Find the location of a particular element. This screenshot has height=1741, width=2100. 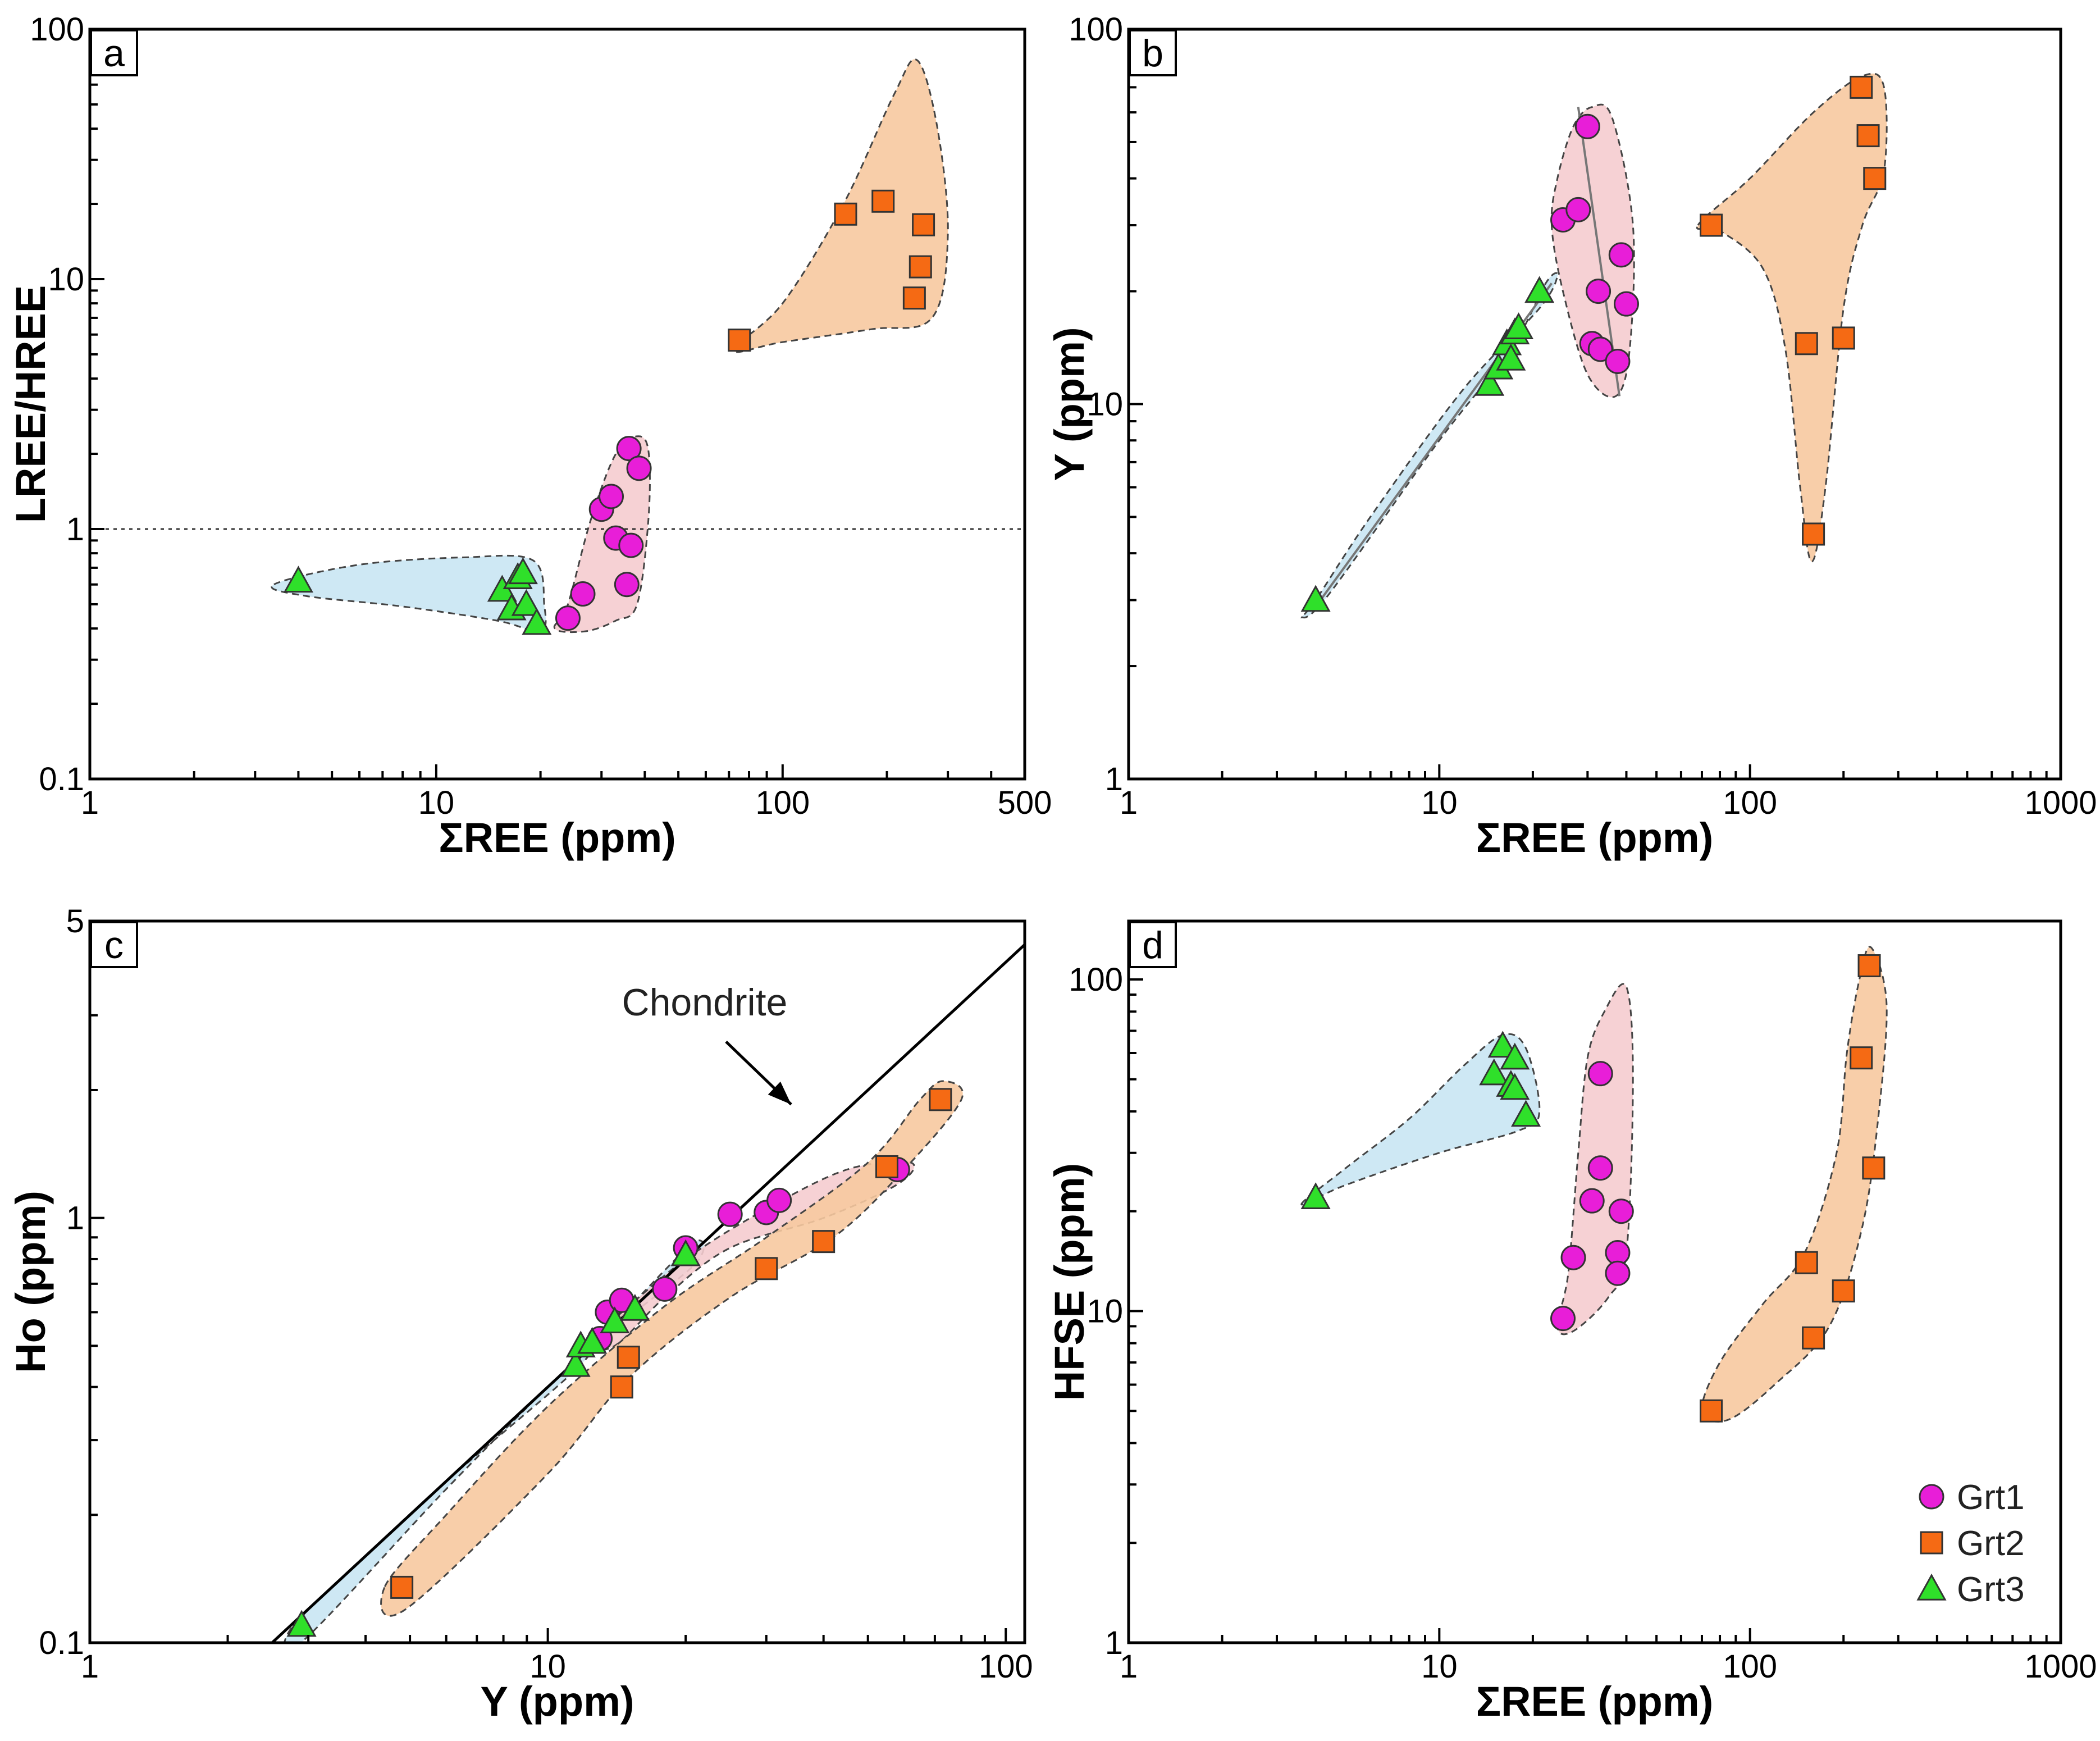

y-tick-label: 5 is located at coordinates (75, 922).